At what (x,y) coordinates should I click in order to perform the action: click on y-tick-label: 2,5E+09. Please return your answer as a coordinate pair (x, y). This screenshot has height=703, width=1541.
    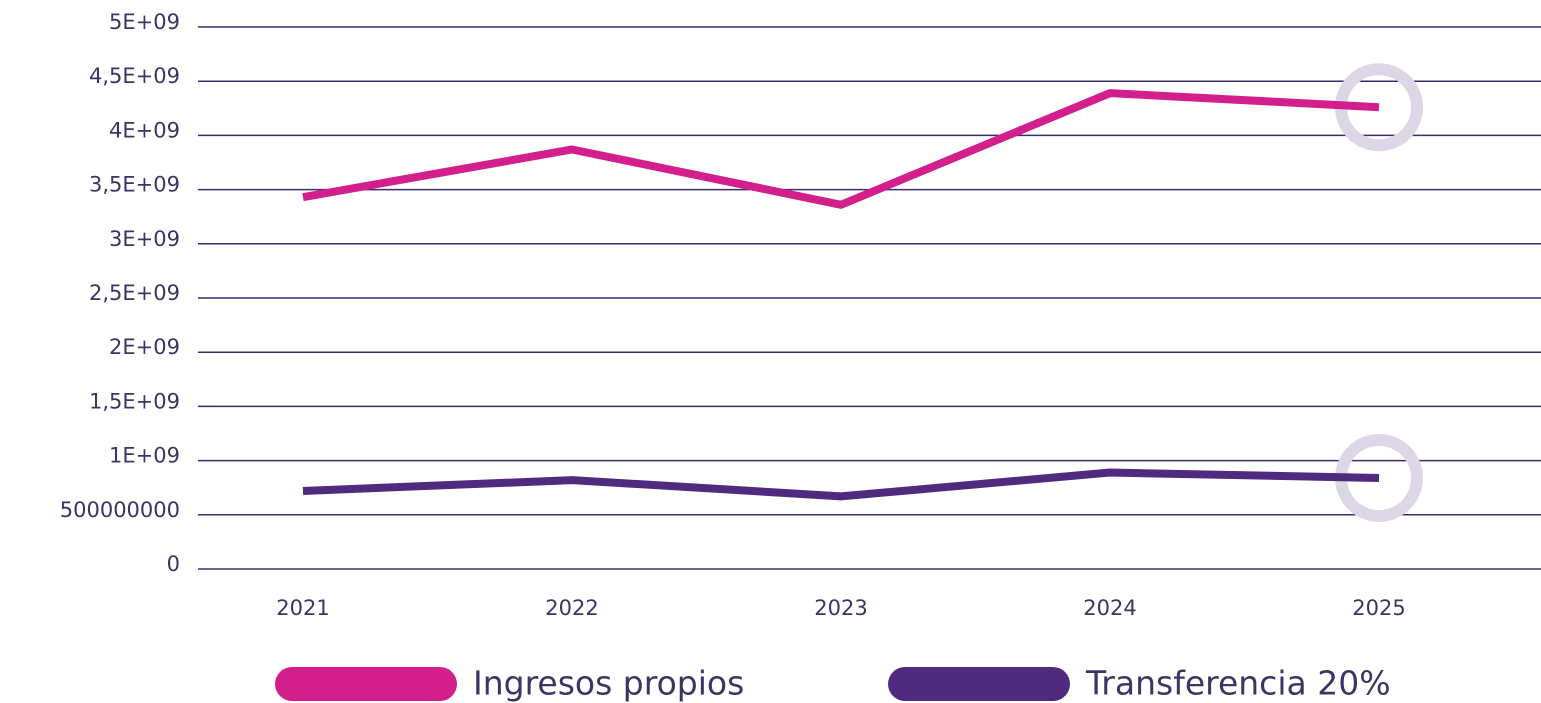
    Looking at the image, I should click on (134, 293).